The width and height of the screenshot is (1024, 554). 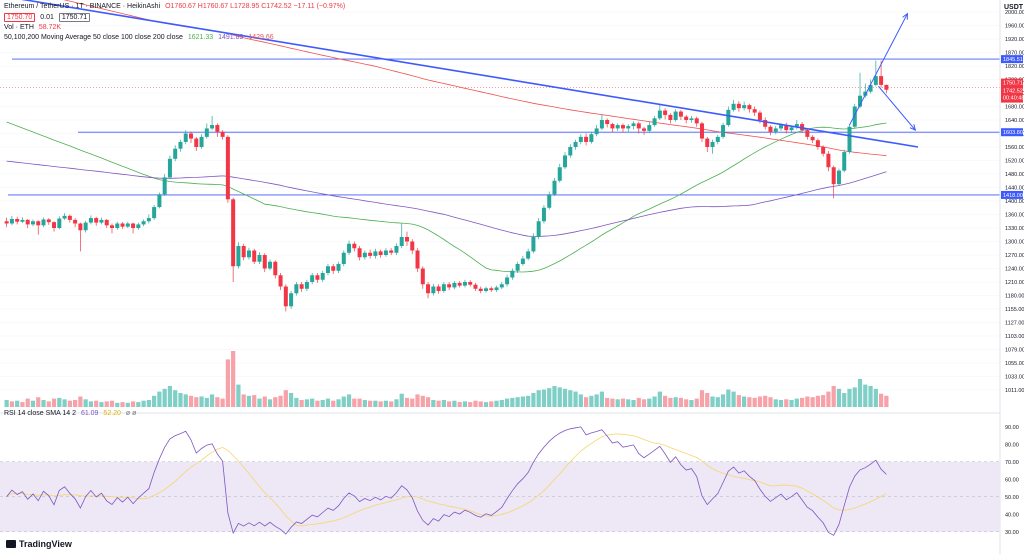 I want to click on volume-value: 58.72K, so click(x=50, y=27).